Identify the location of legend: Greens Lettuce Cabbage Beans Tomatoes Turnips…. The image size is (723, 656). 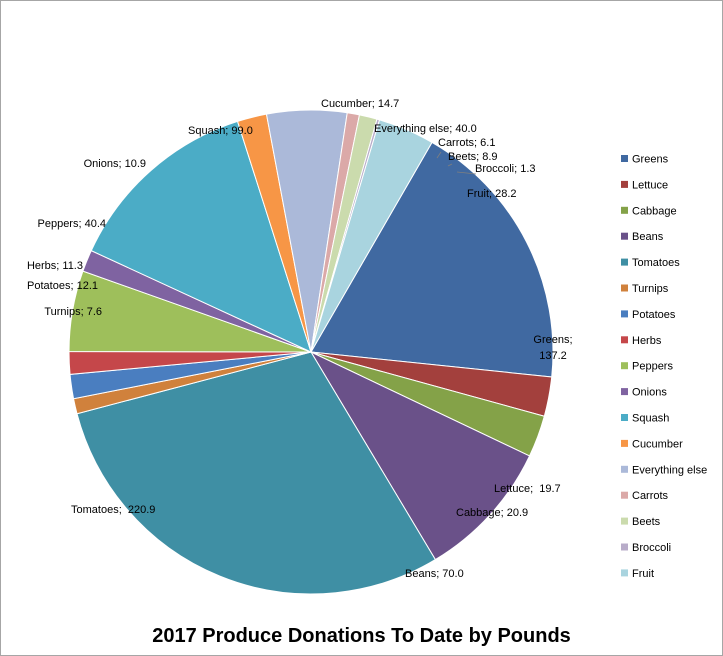
(664, 367).